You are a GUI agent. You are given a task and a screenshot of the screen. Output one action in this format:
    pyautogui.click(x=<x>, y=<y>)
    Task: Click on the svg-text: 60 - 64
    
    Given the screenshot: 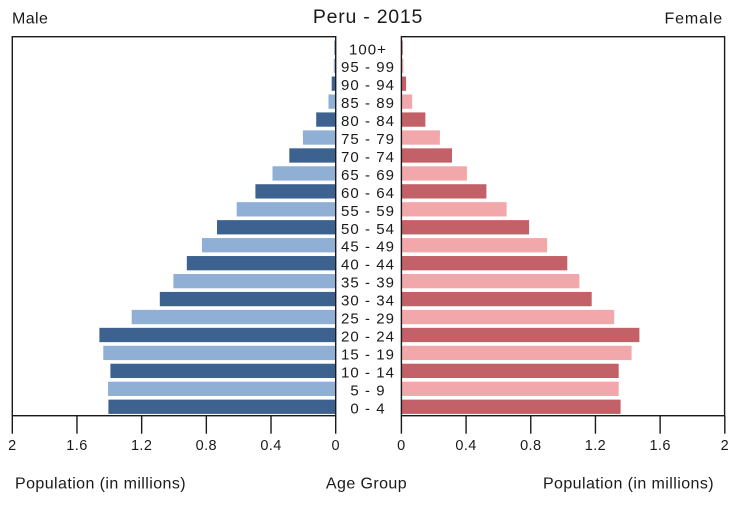 What is the action you would take?
    pyautogui.click(x=368, y=193)
    